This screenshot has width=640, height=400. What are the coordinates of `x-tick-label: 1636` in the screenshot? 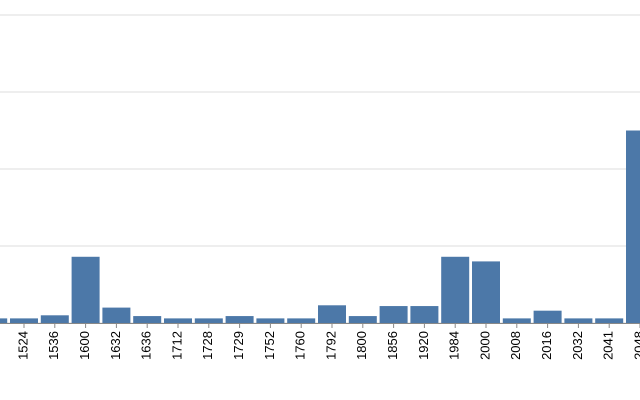 It's located at (146, 345).